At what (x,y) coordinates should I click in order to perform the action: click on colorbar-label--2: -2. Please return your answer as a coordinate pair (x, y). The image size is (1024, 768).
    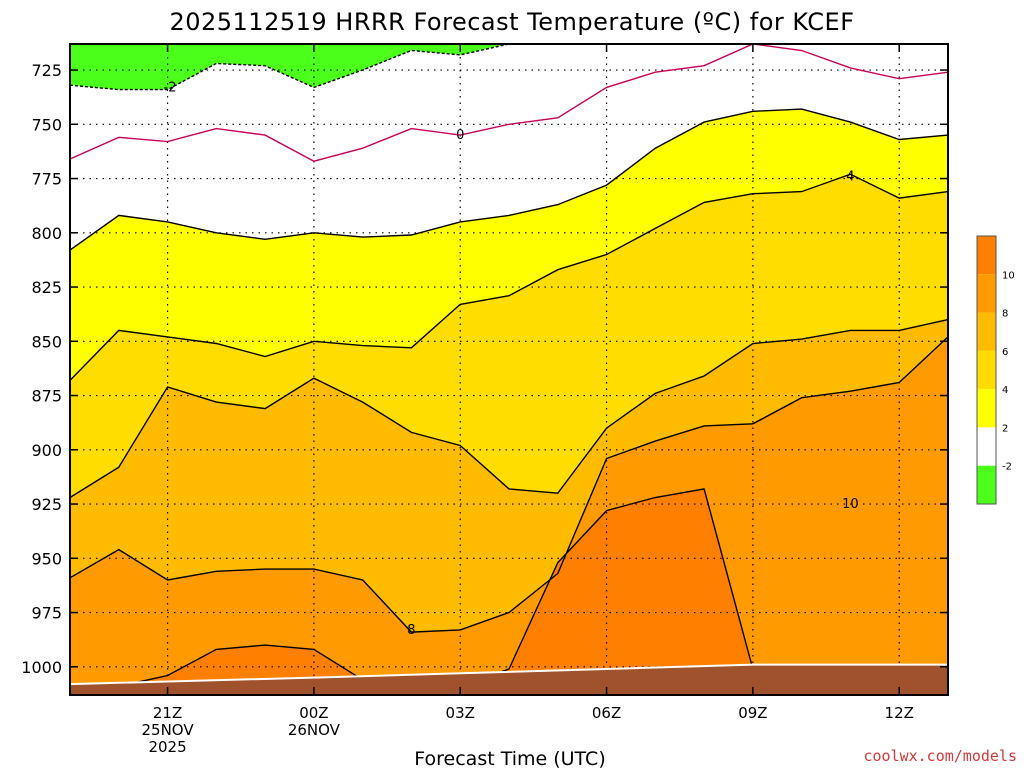
    Looking at the image, I should click on (1007, 467).